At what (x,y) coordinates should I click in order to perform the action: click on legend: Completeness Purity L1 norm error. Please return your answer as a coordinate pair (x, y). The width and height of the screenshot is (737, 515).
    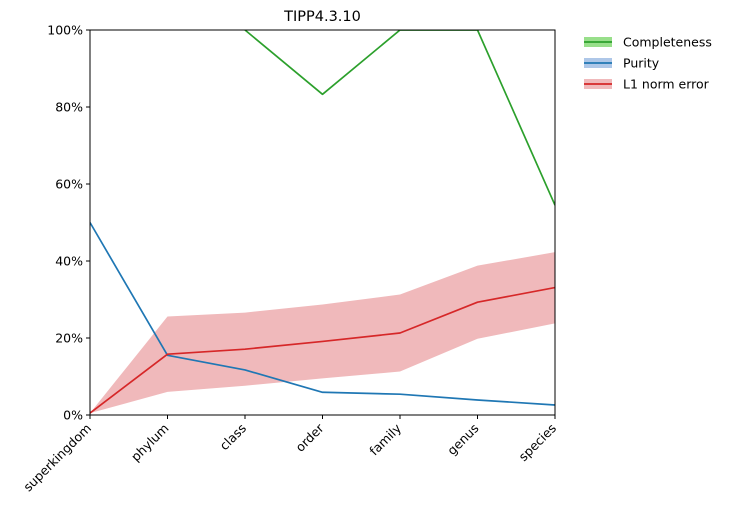
    Looking at the image, I should click on (648, 63).